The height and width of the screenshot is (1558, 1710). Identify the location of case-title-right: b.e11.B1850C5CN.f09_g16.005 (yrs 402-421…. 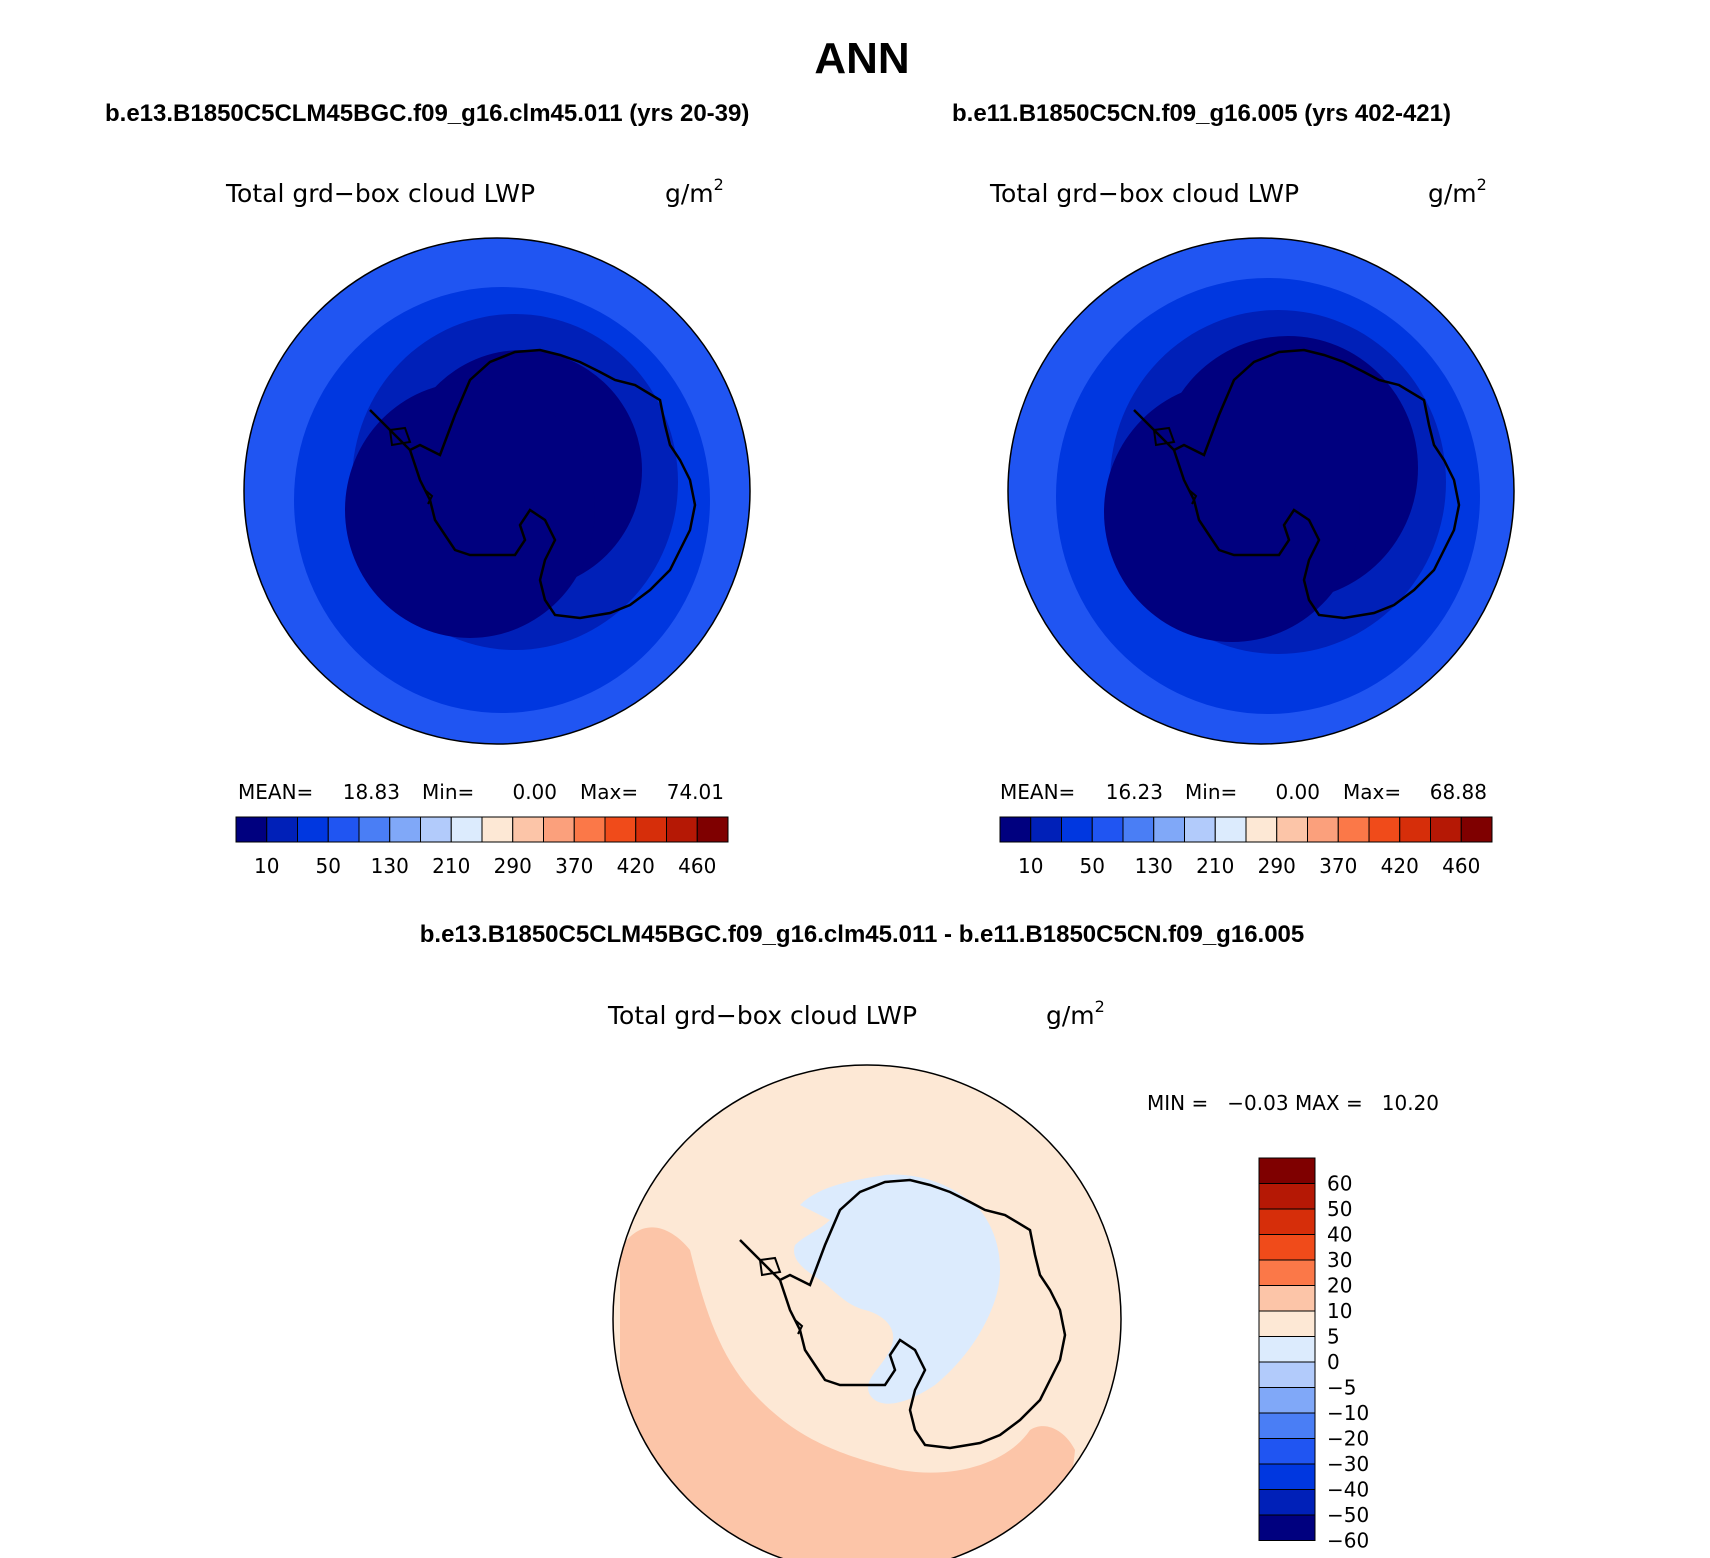
(1201, 113).